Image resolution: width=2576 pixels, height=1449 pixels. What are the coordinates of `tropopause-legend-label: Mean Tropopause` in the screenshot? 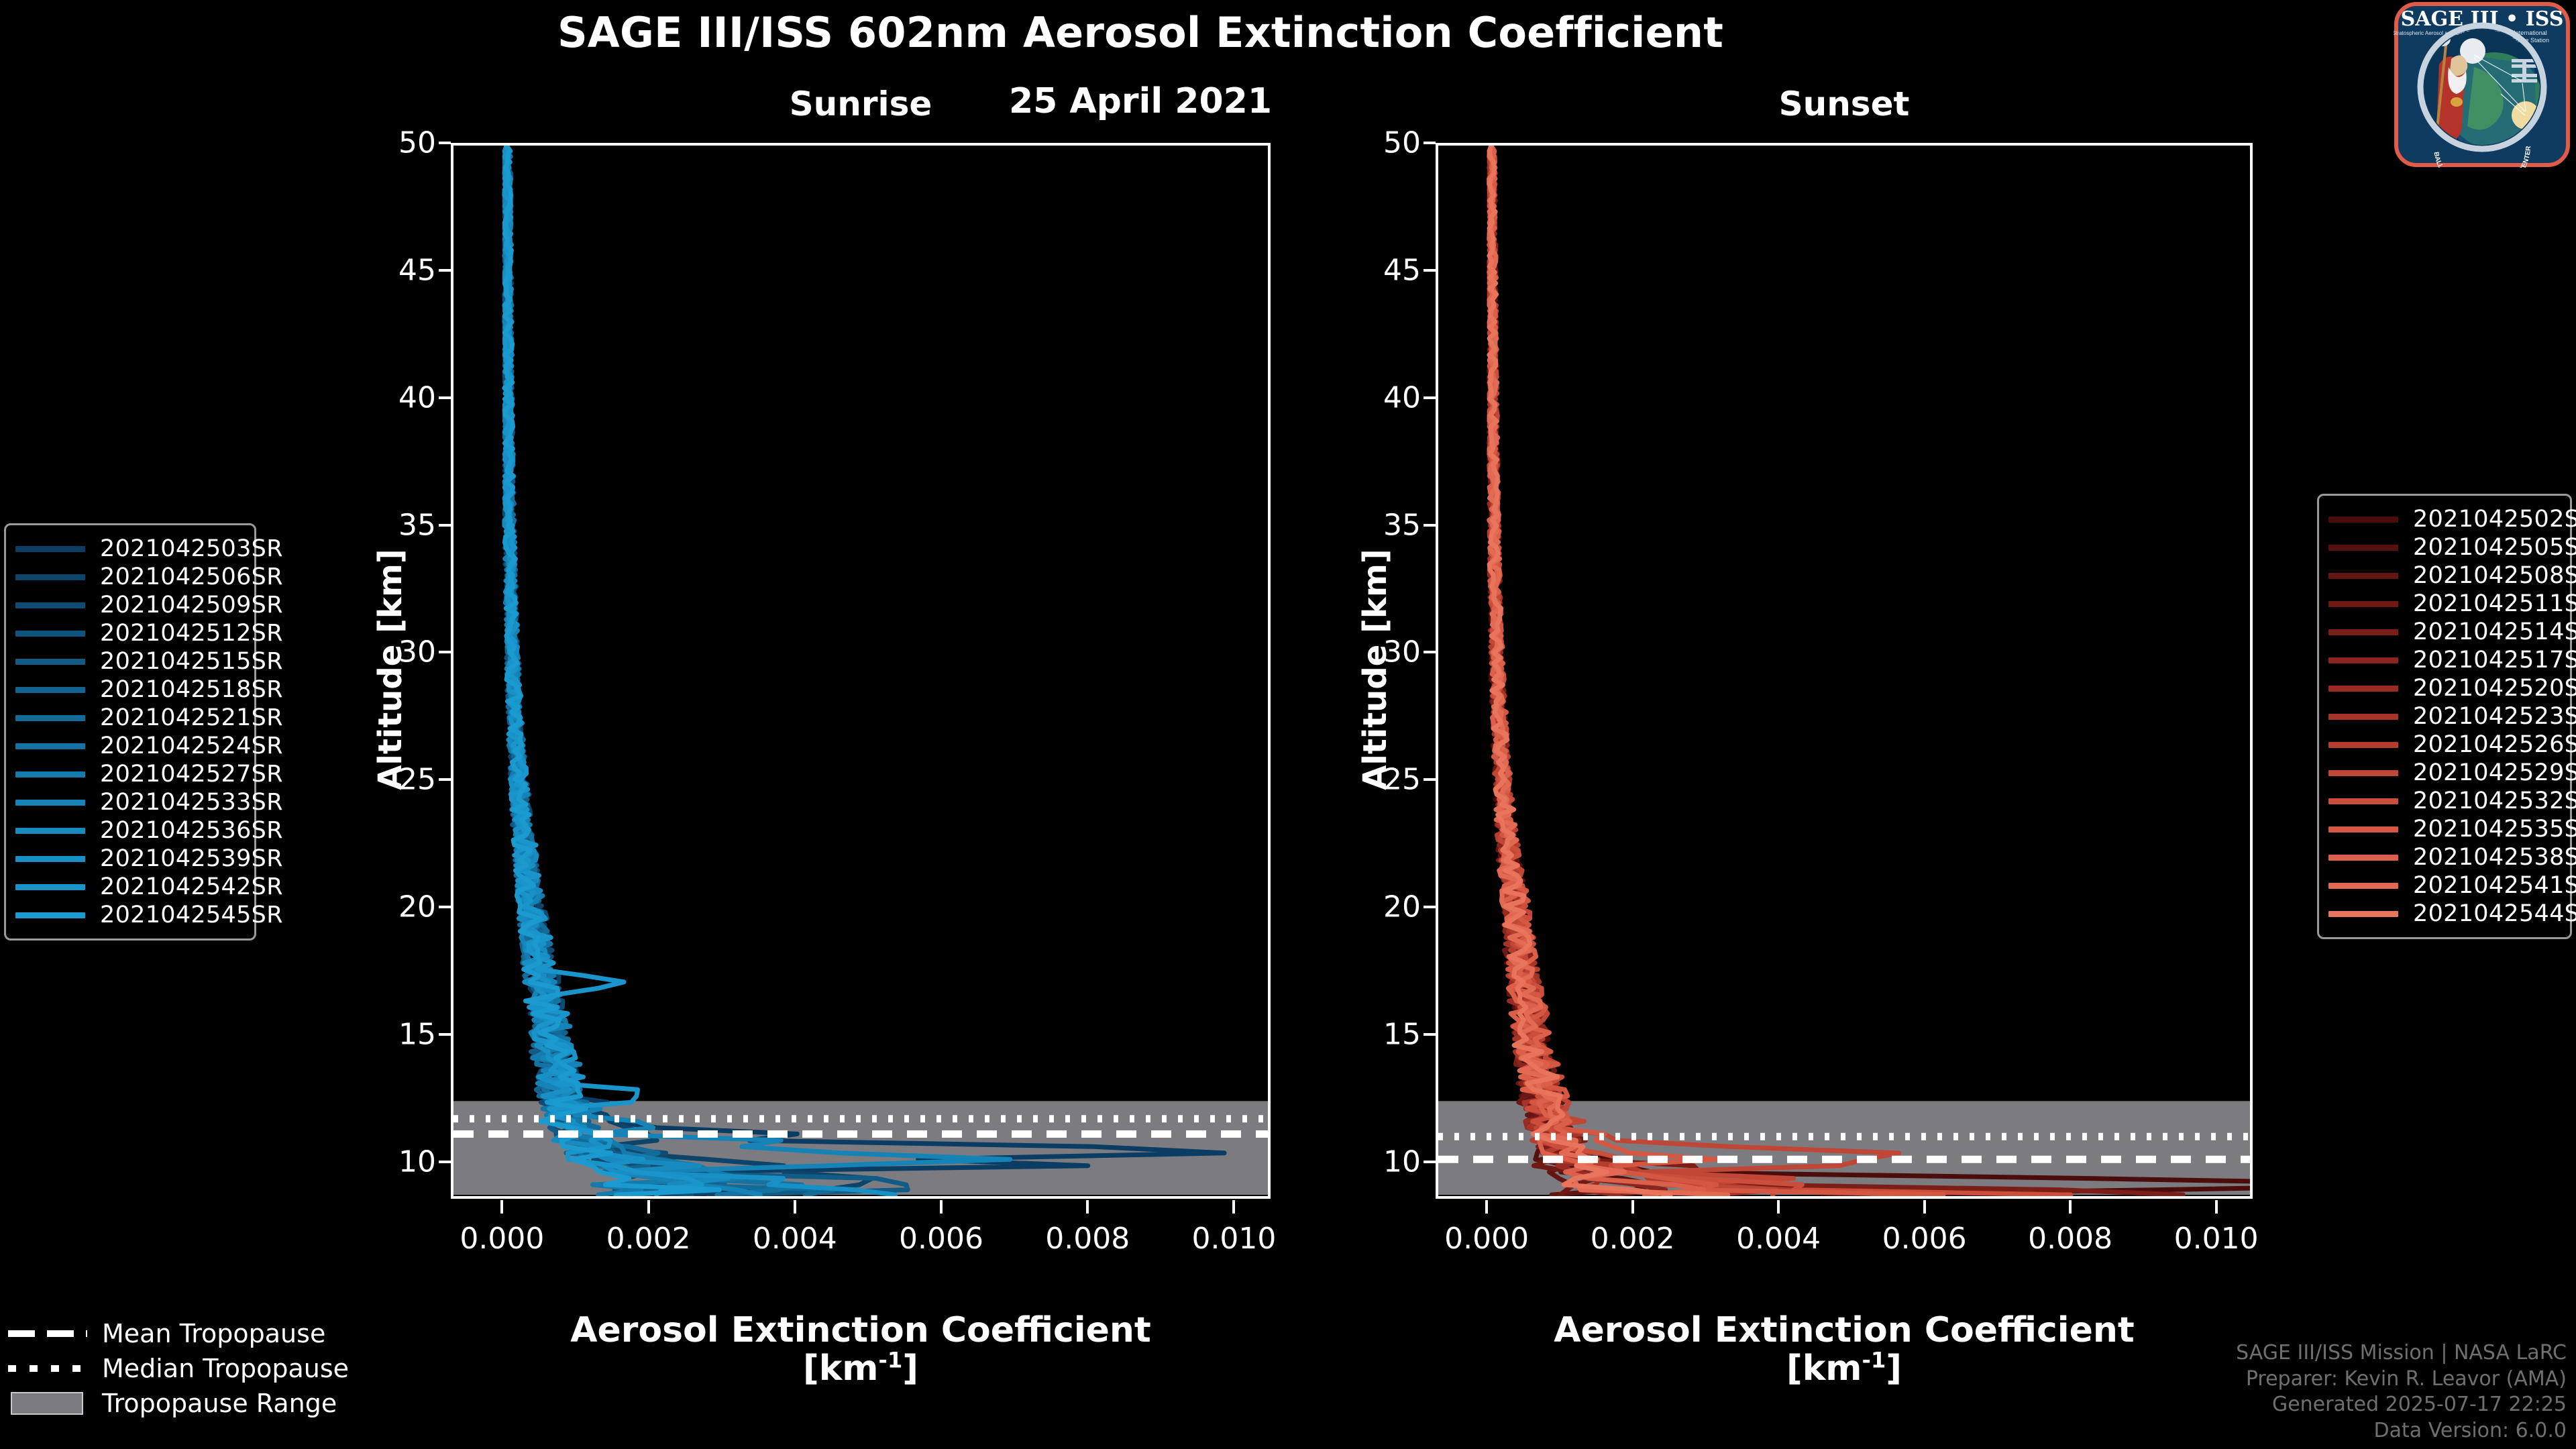 It's located at (214, 1333).